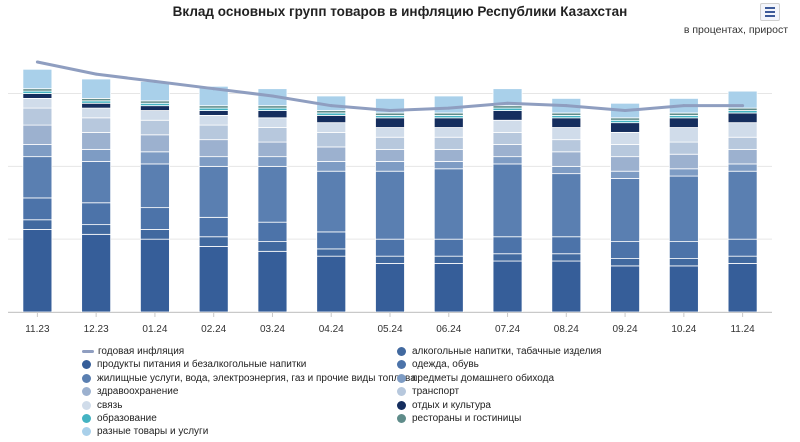 The height and width of the screenshot is (442, 800). Describe the element at coordinates (507, 351) in the screenshot. I see `legend-label: алкогольные напитки, табачные изделия` at that location.